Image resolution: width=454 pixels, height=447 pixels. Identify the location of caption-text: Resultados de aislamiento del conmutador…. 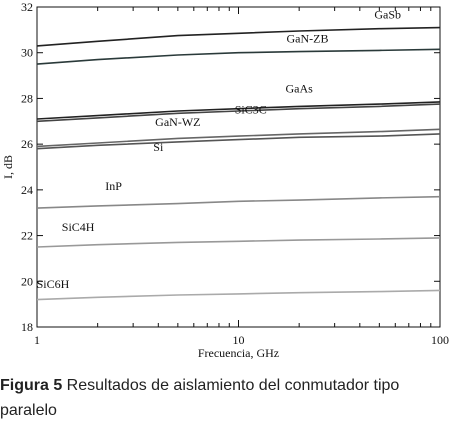
(200, 398).